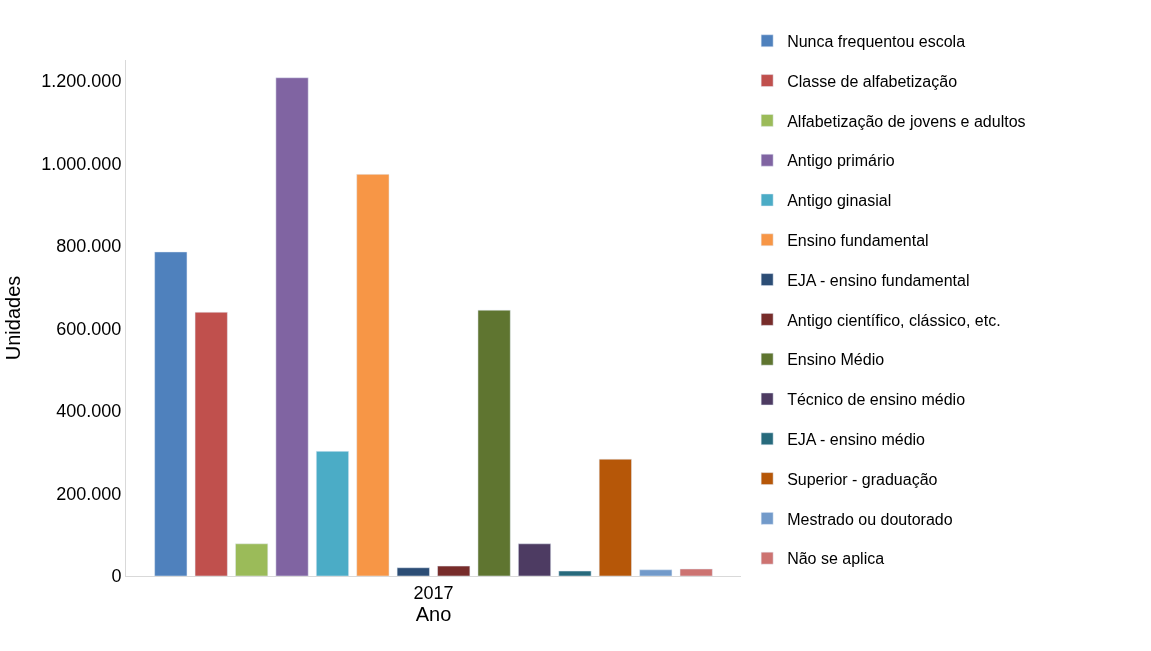 This screenshot has height=651, width=1151. What do you see at coordinates (89, 493) in the screenshot?
I see `y-tick-label: 200.000` at bounding box center [89, 493].